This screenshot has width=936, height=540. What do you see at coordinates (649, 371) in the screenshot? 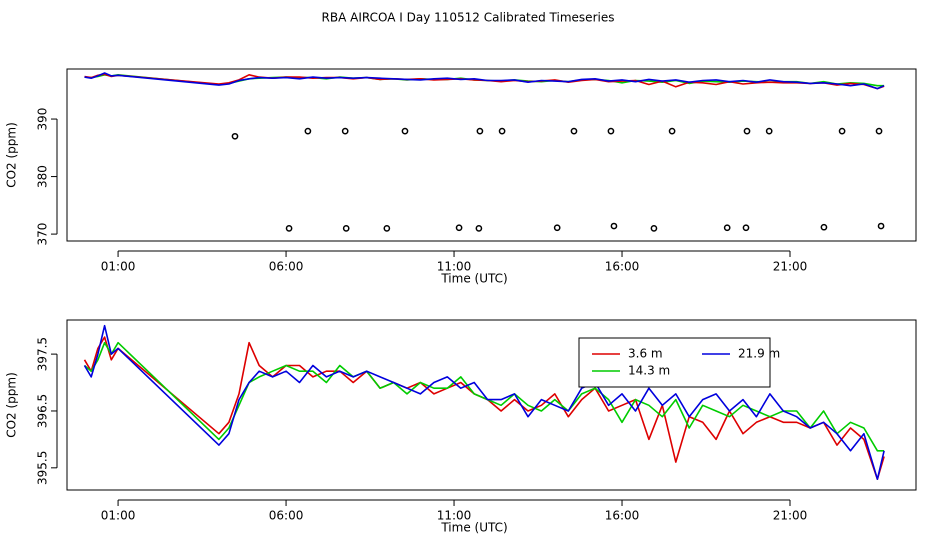
I see `legend-label: 14.3 m` at bounding box center [649, 371].